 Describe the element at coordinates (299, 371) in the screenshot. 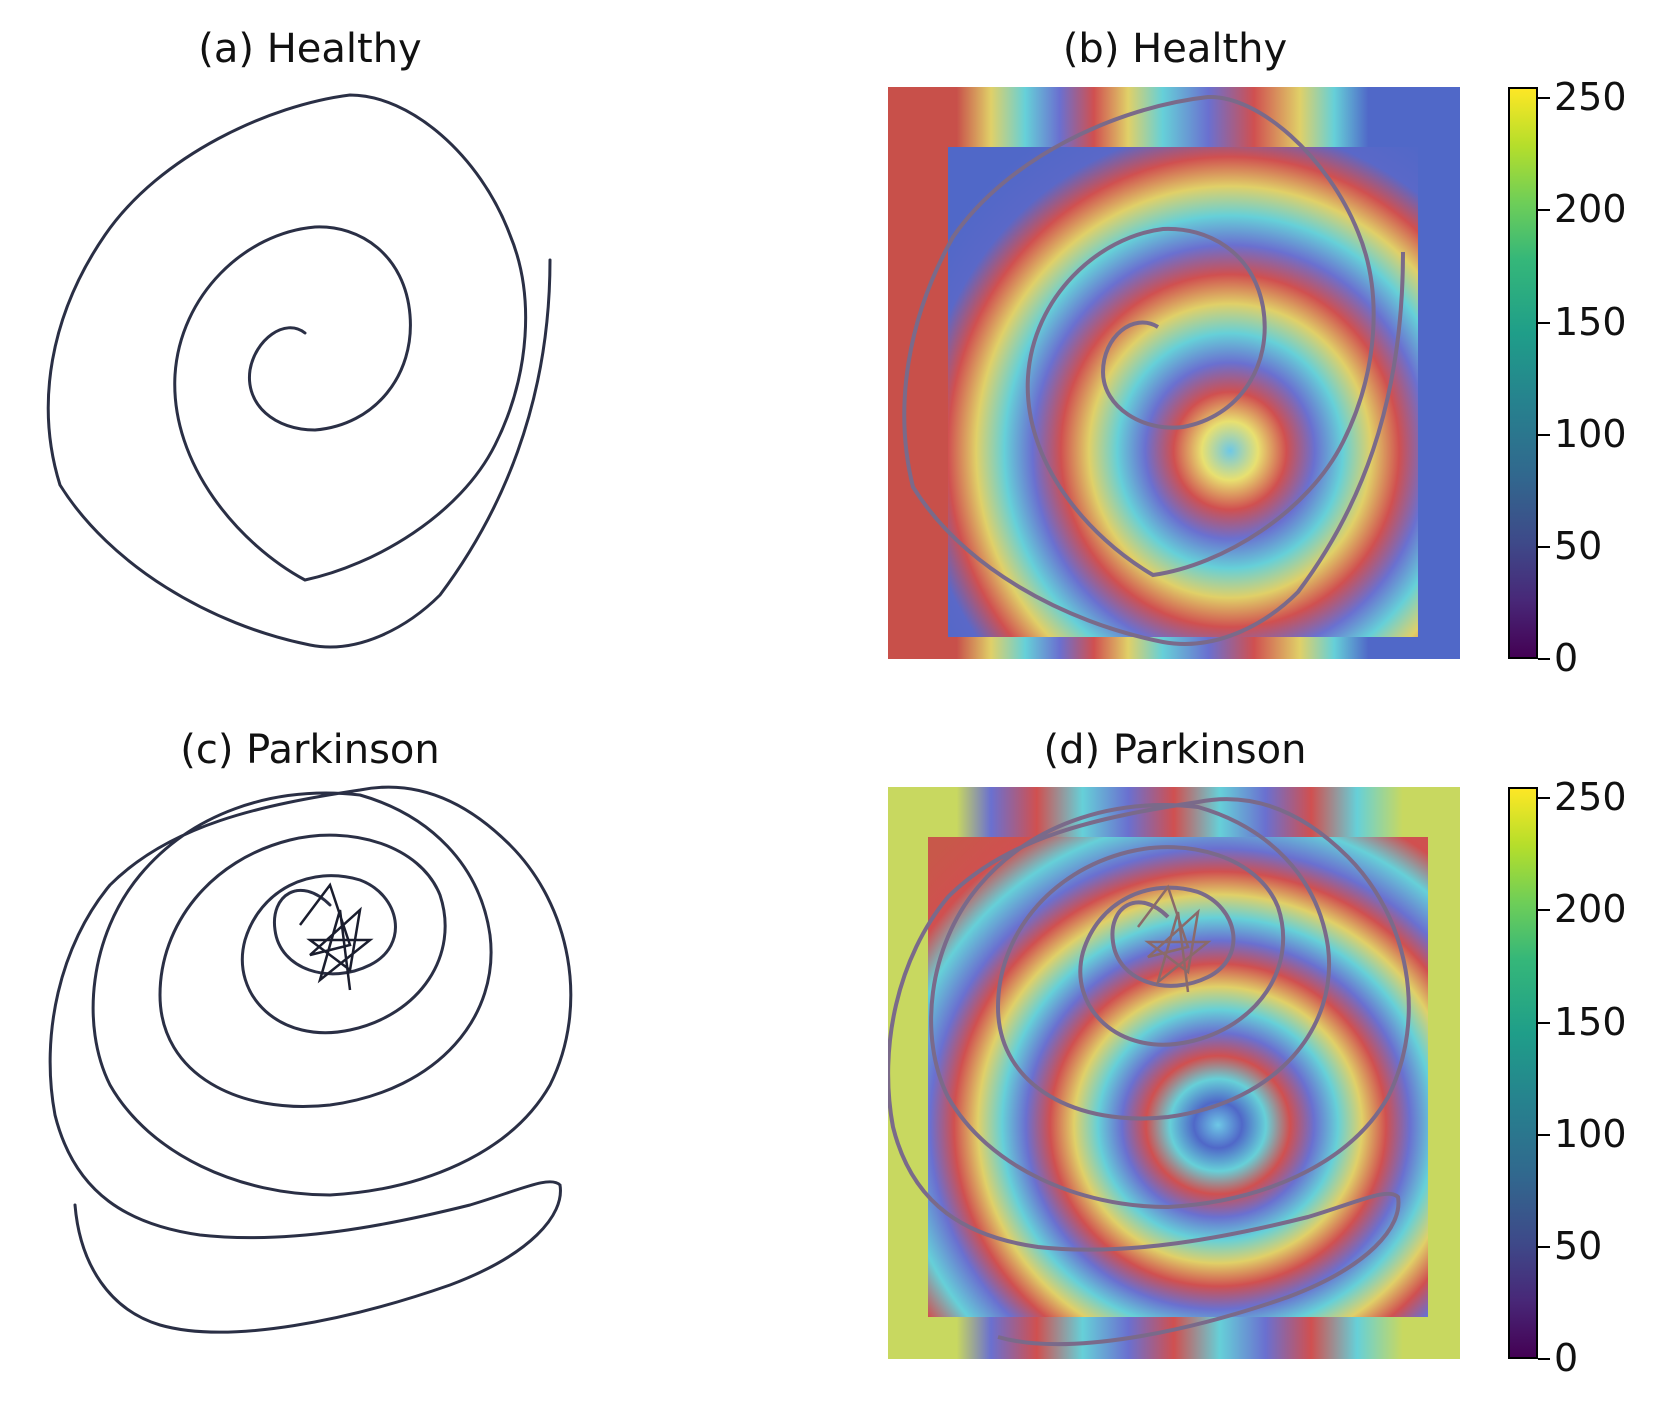

I see `spiral-stroke` at that location.